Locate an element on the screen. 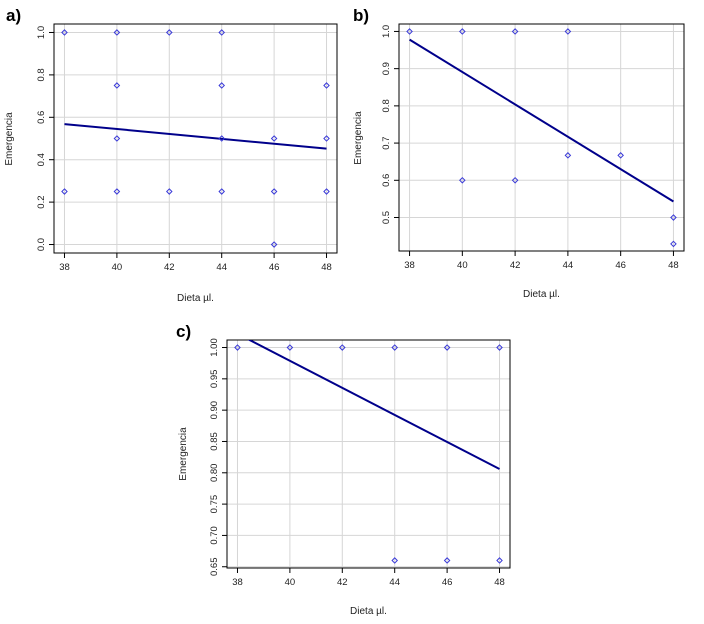 The image size is (704, 624). y-tick-label: 0.95 is located at coordinates (214, 379).